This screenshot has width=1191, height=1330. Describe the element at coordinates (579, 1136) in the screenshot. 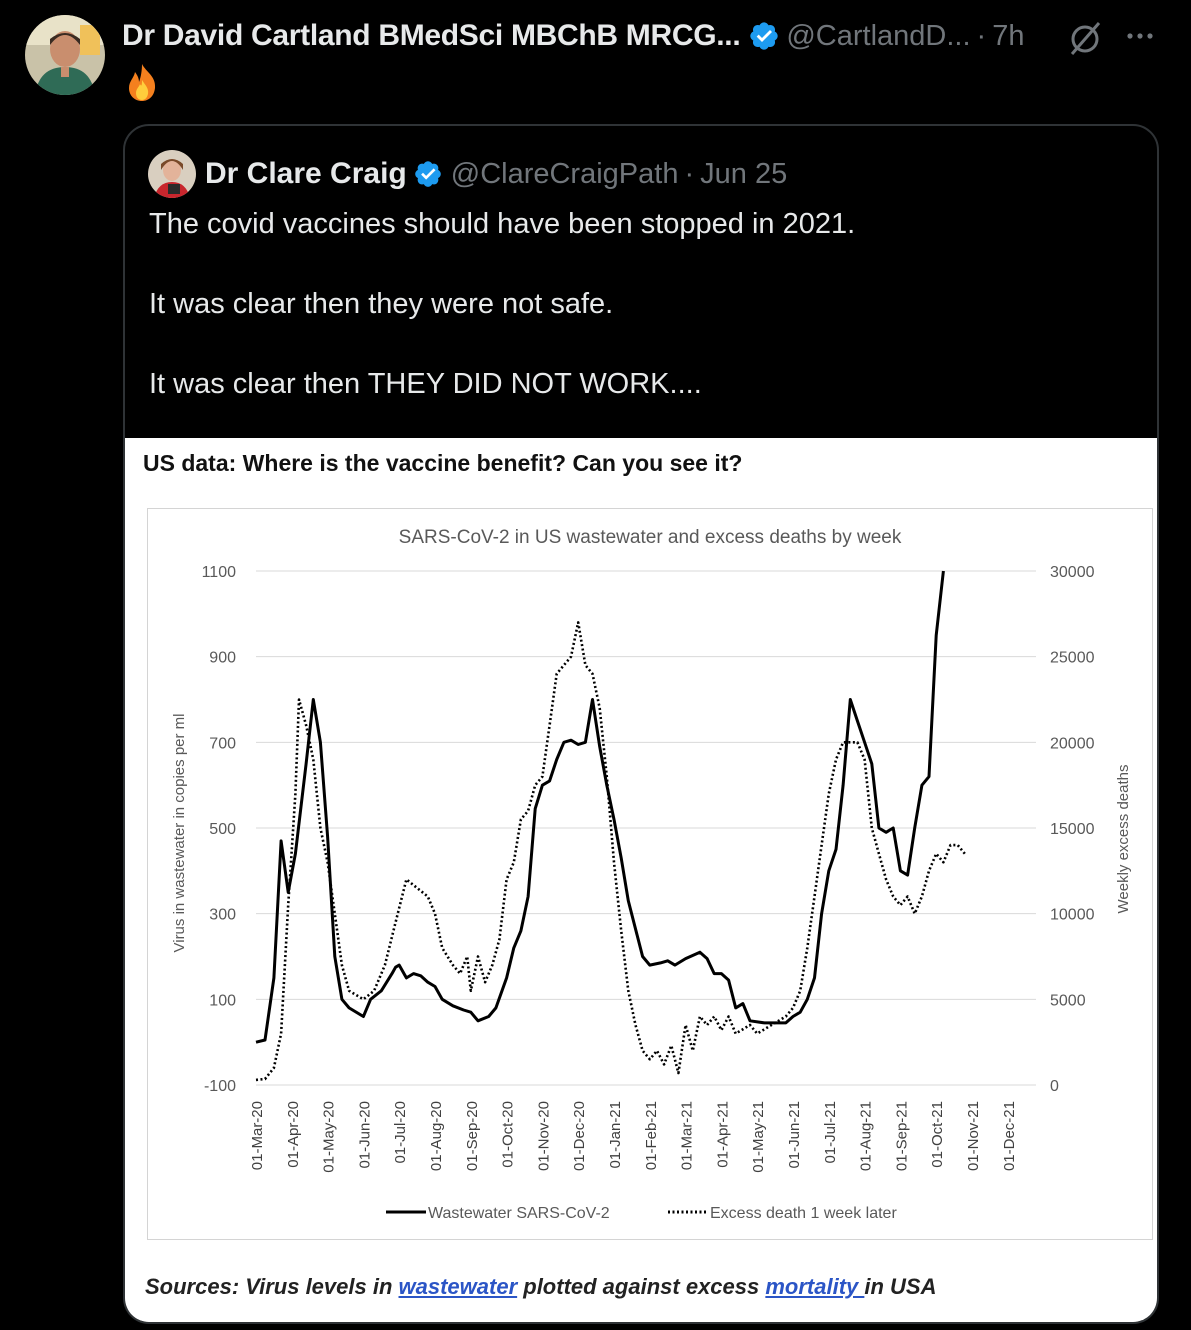

I see `x-tick-label: 01-Dec-20` at that location.